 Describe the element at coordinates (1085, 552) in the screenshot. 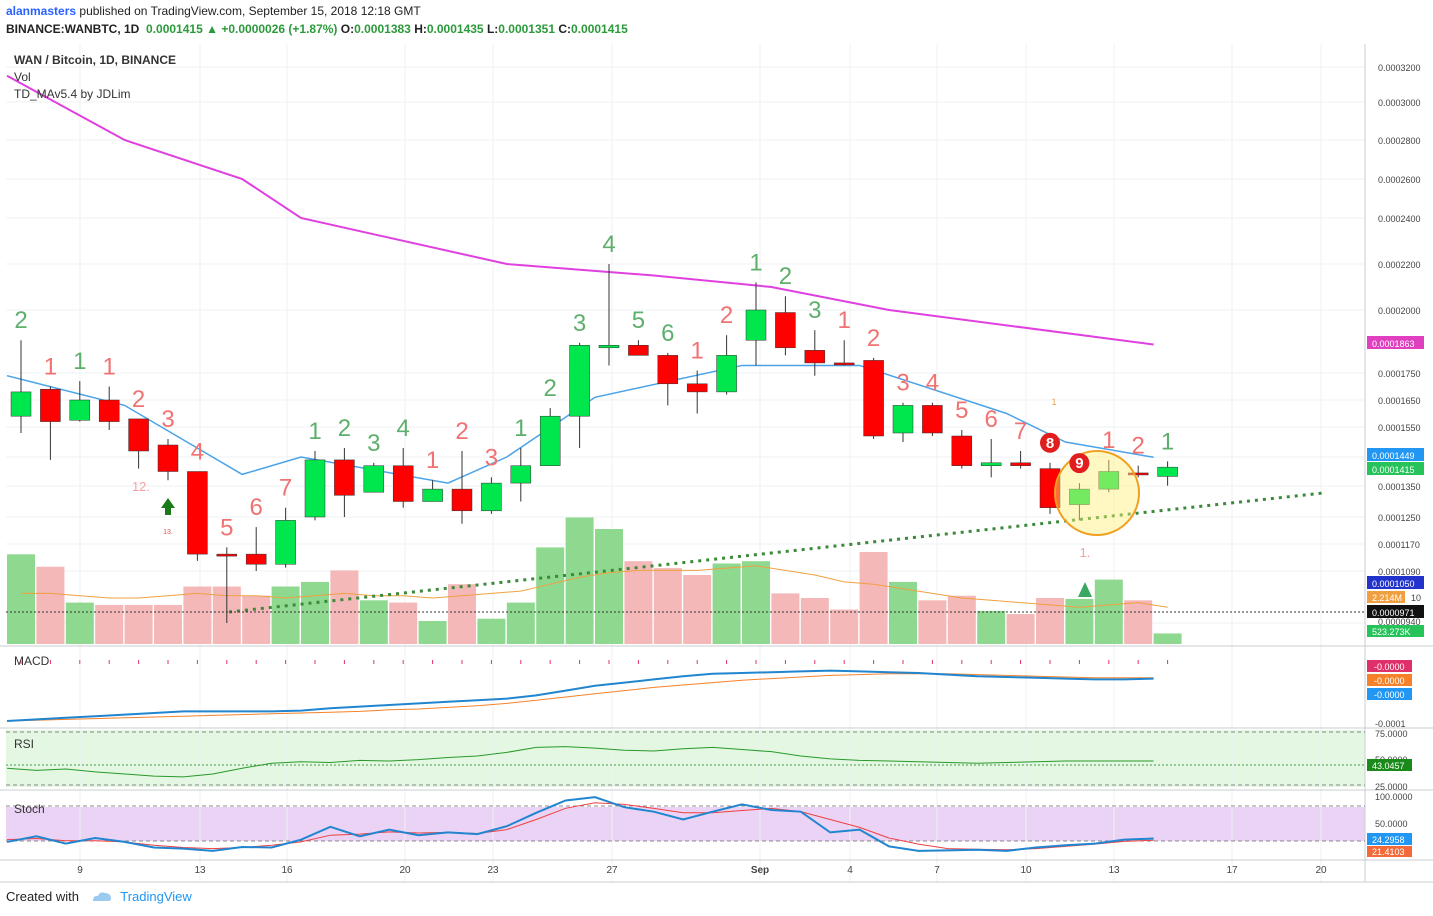

I see `td-annotation: 1.` at that location.